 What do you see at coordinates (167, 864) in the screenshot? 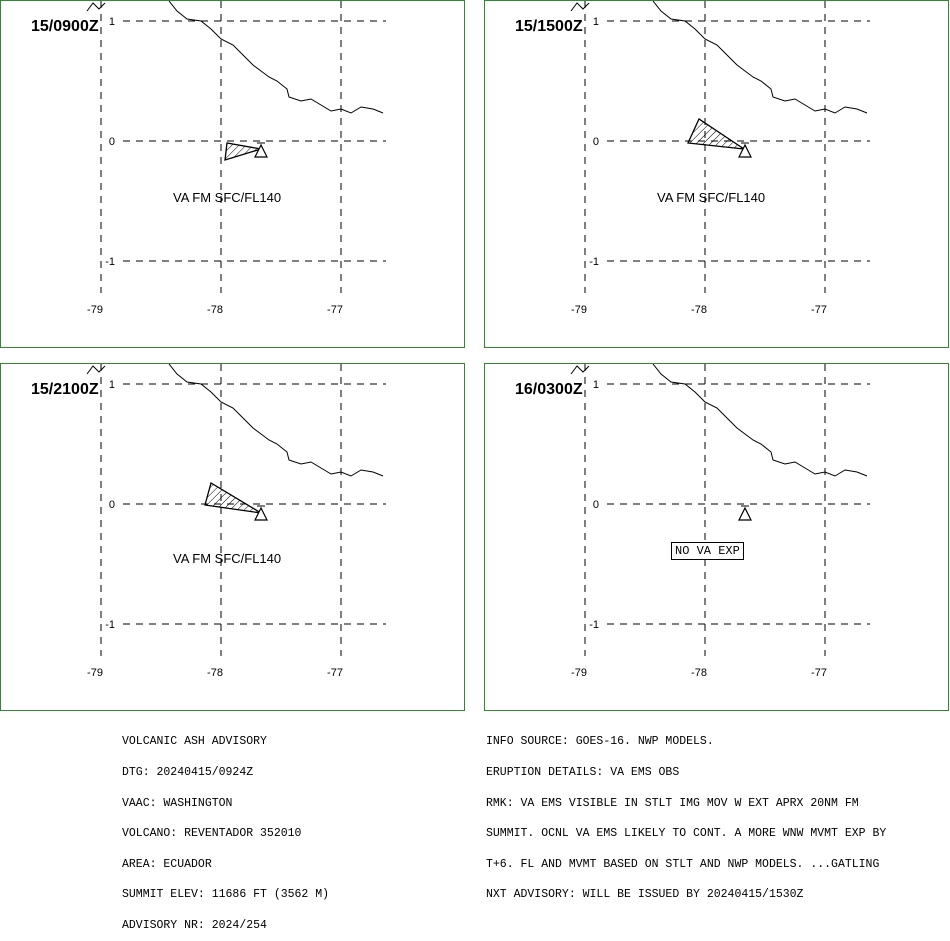
I see `advisory-line: AREA: ECUADOR` at bounding box center [167, 864].